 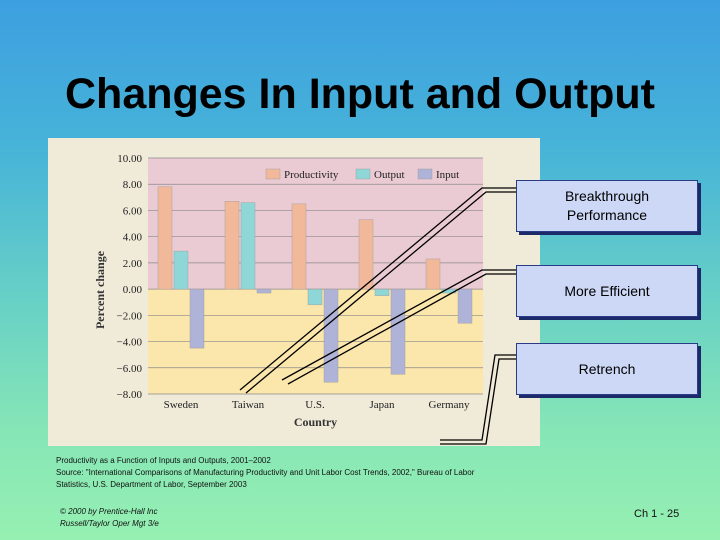 I want to click on x-tick-label: Taiwan, so click(x=248, y=405).